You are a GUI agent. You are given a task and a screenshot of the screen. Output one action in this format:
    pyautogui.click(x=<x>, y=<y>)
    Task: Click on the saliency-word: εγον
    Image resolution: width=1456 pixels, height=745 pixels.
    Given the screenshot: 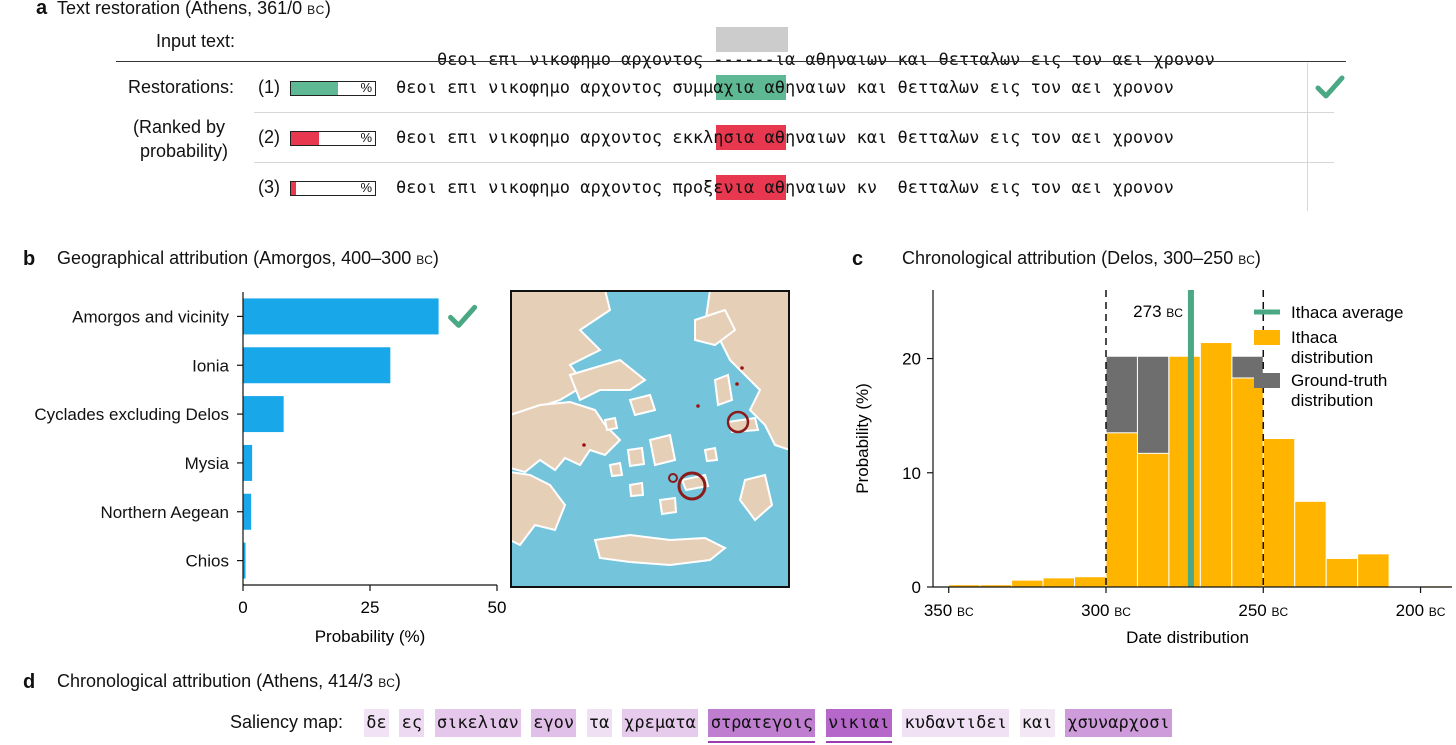 What is the action you would take?
    pyautogui.click(x=554, y=723)
    